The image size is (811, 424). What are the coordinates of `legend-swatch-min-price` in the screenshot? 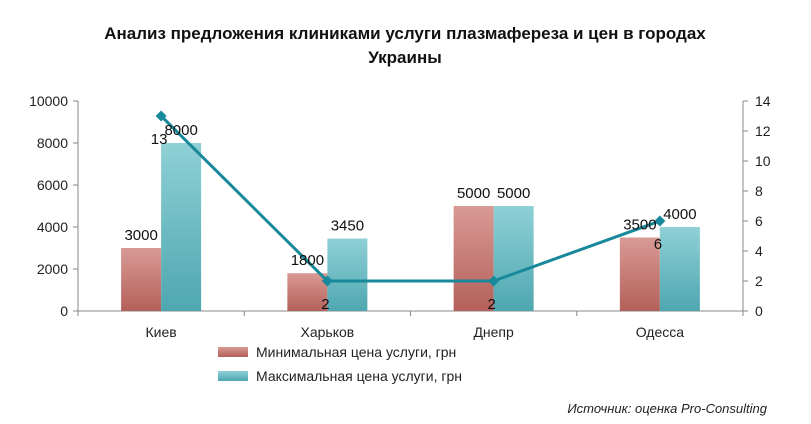 It's located at (233, 352).